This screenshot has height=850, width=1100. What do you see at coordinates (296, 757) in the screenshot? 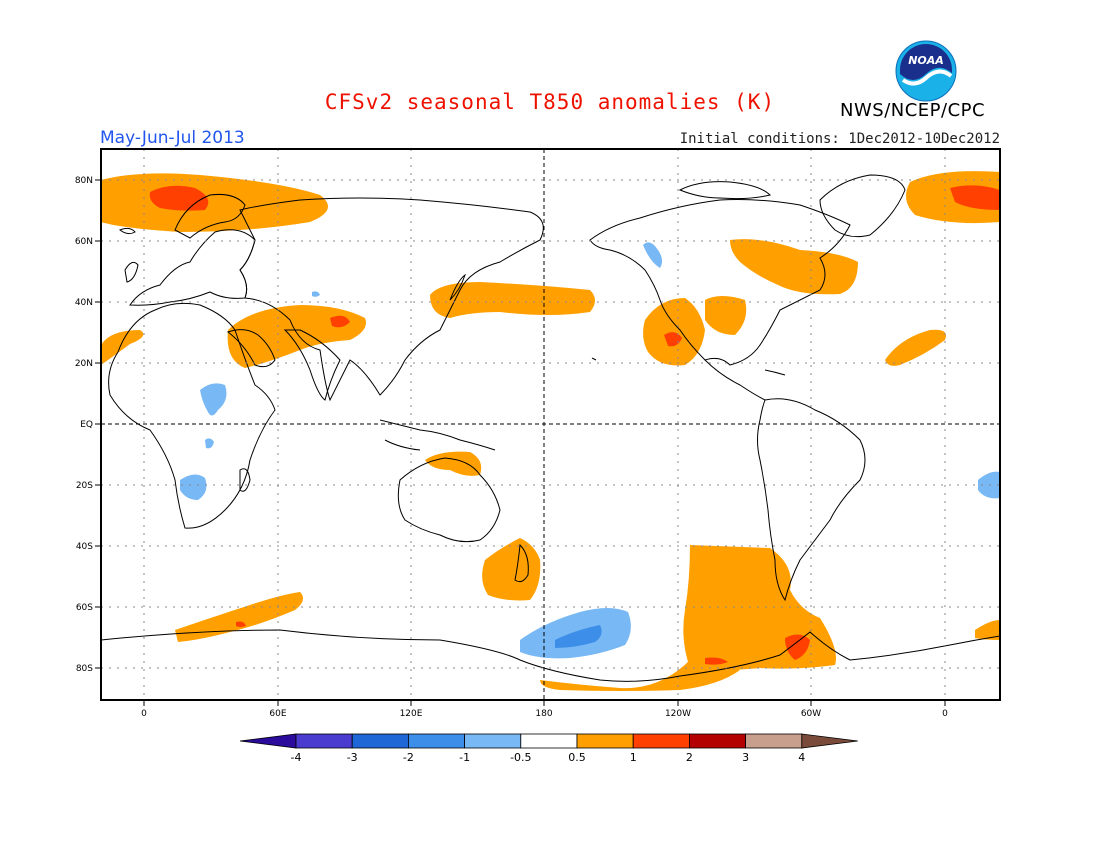
I see `colorbar-label: -4` at bounding box center [296, 757].